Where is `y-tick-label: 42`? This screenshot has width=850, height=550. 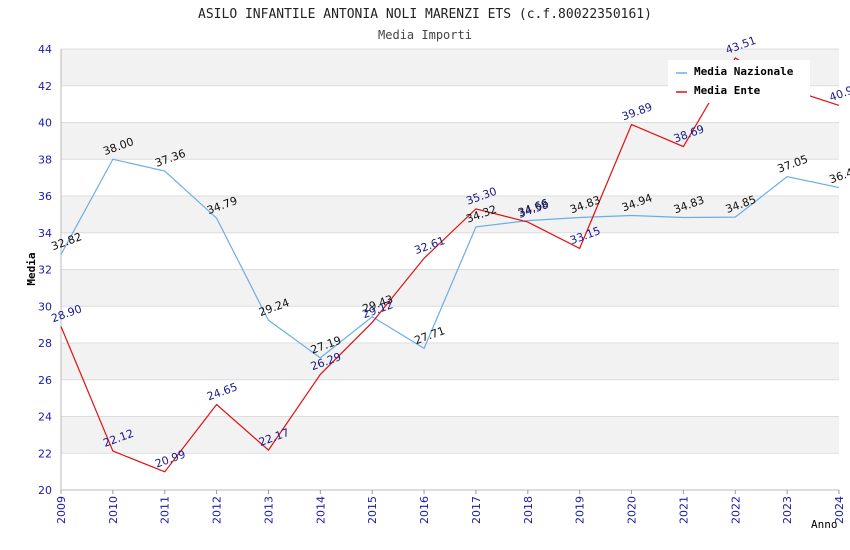 y-tick-label: 42 is located at coordinates (45, 86).